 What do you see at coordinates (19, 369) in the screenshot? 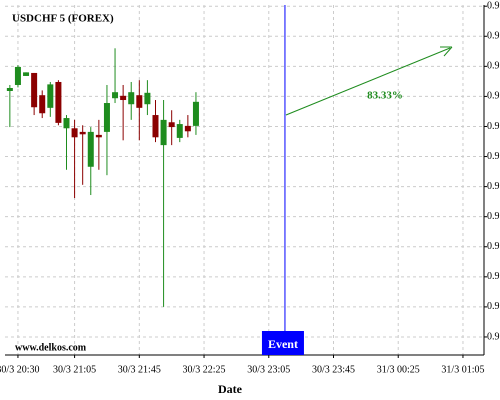
I see `x-tick-label: 30/3 20:30` at bounding box center [19, 369].